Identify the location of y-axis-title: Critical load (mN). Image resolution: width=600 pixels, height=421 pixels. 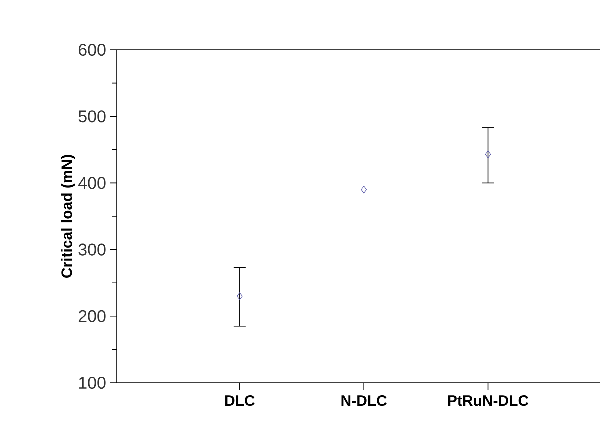
(68, 216).